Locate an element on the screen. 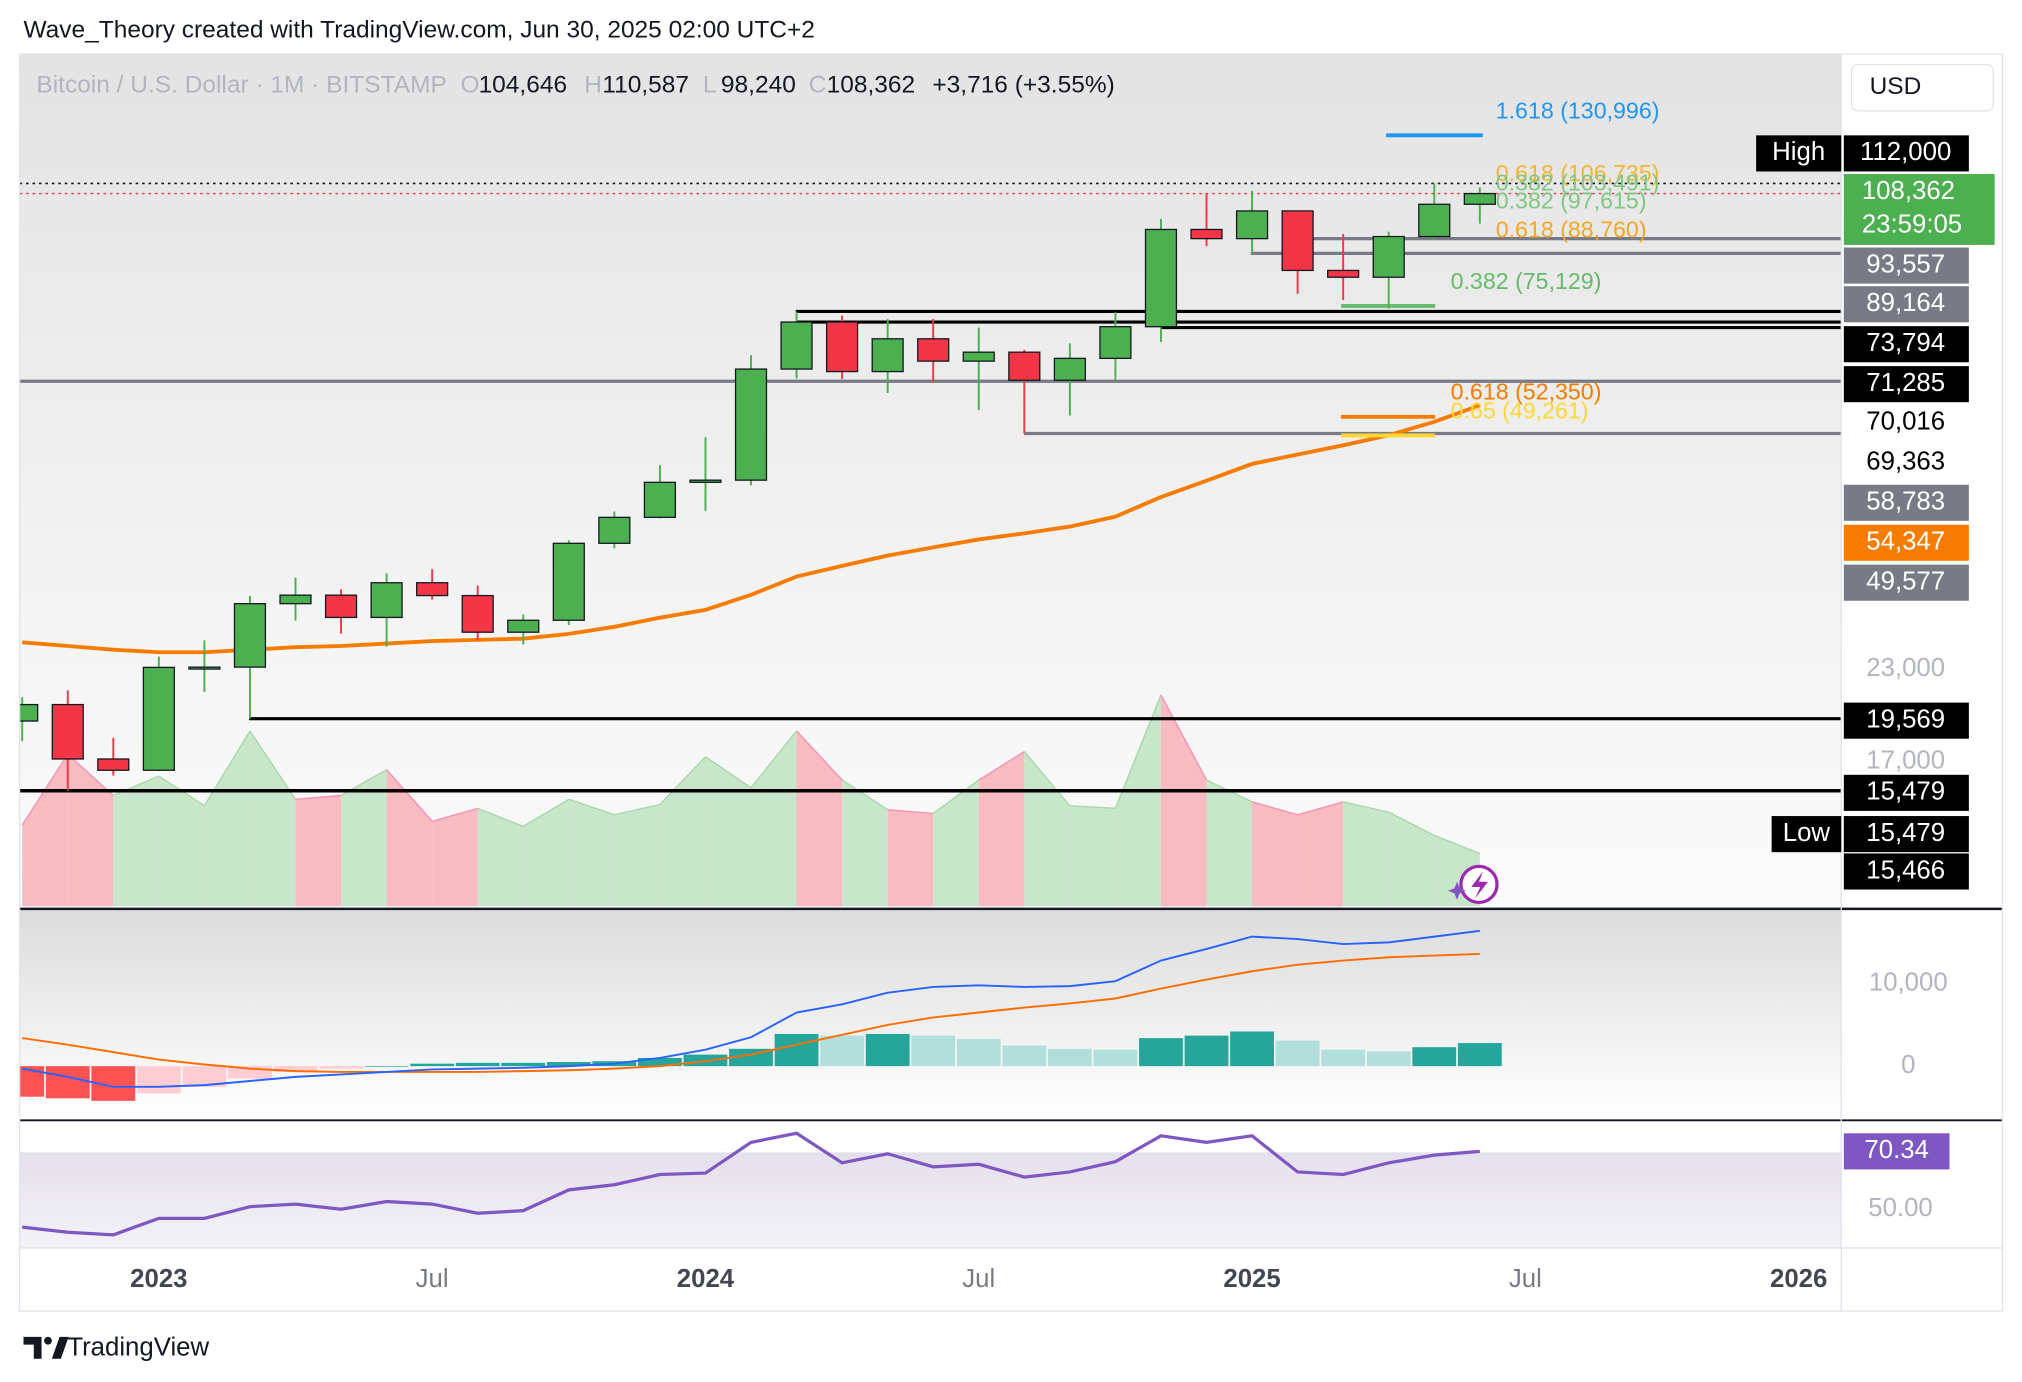 This screenshot has width=2022, height=1382. price-label: 73,794 is located at coordinates (1905, 343).